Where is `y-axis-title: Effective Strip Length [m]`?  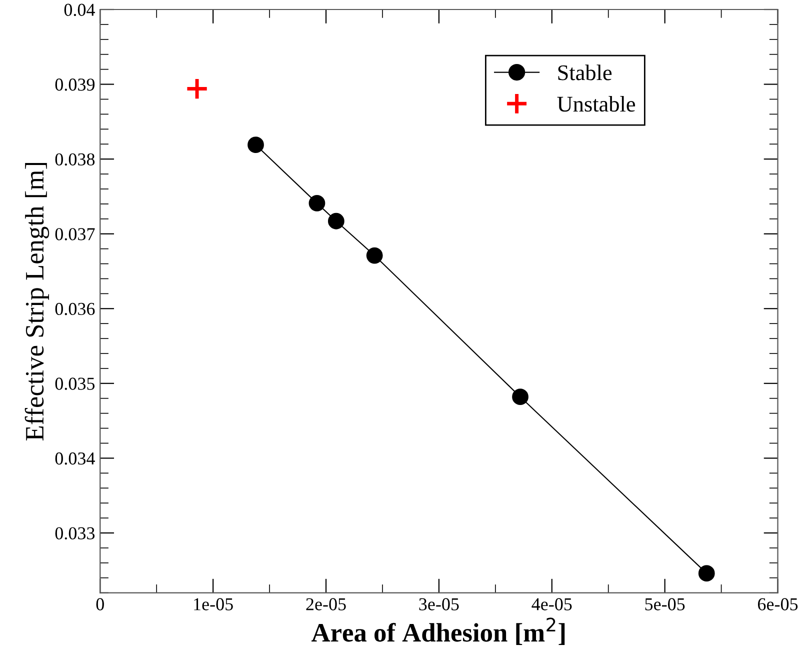 y-axis-title: Effective Strip Length [m] is located at coordinates (37, 301).